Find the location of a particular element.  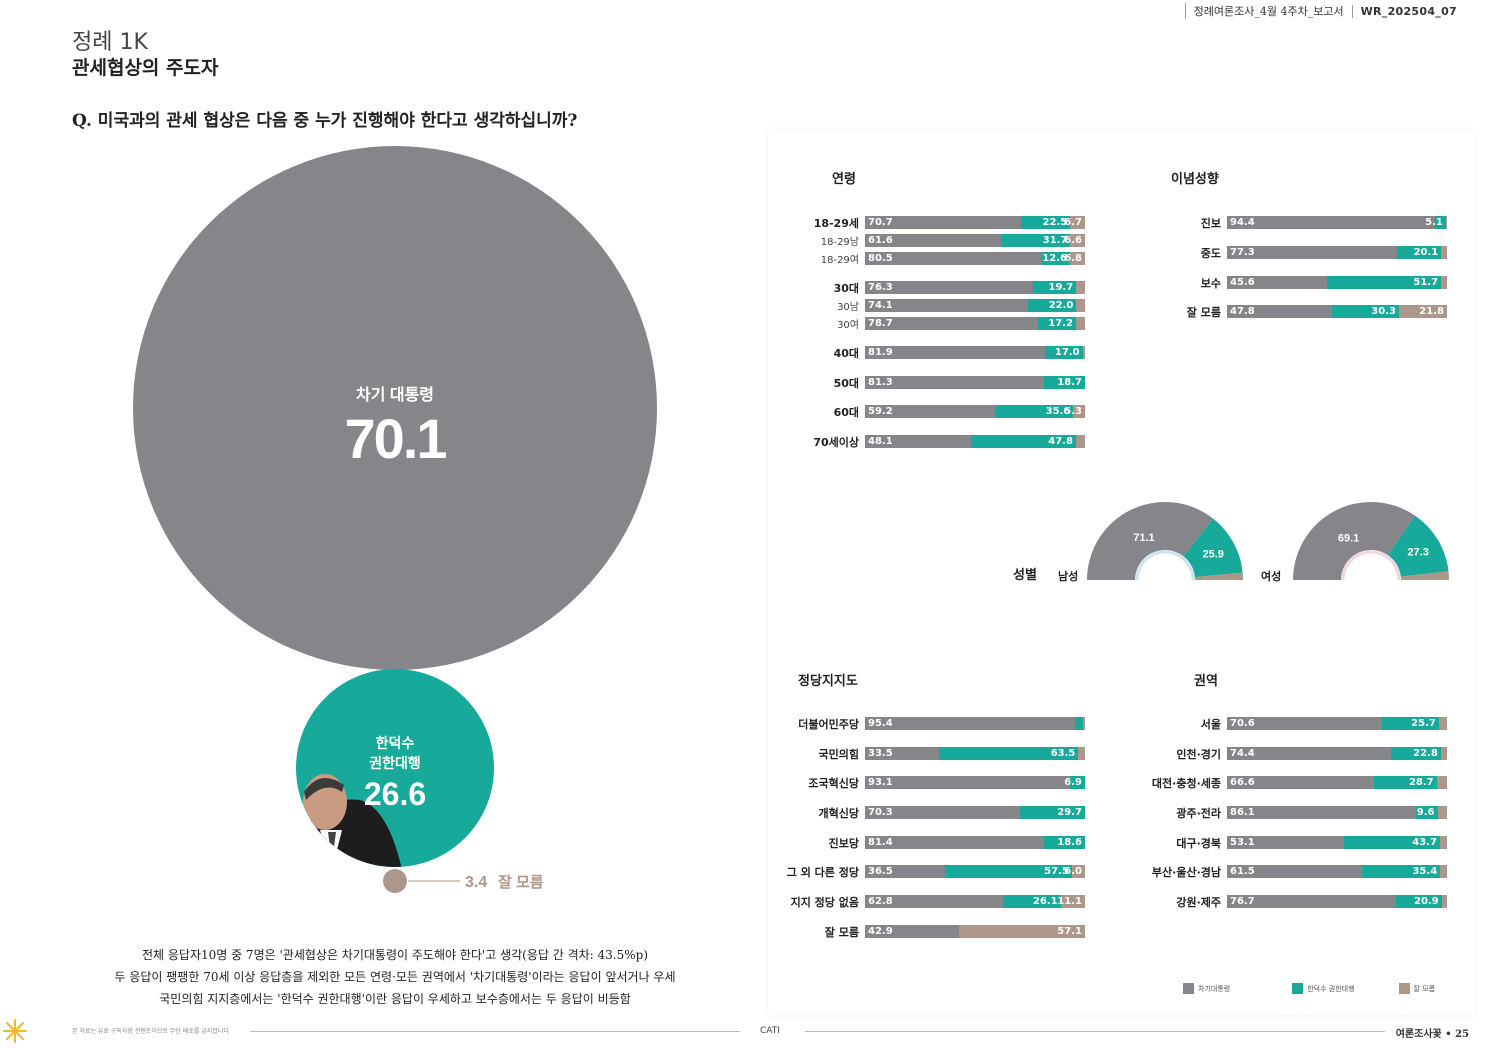

bar-value-label: 26.1 is located at coordinates (1045, 901).